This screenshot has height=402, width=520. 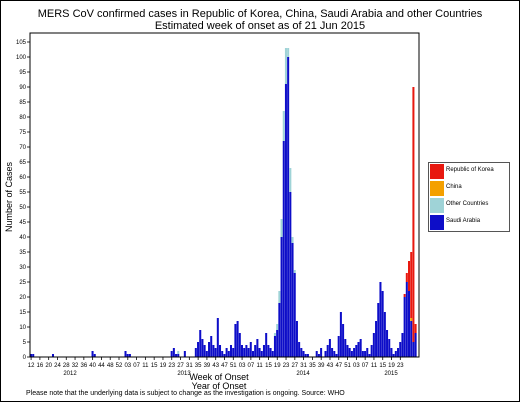 I want to click on x-tick-label: 16, so click(x=40, y=366).